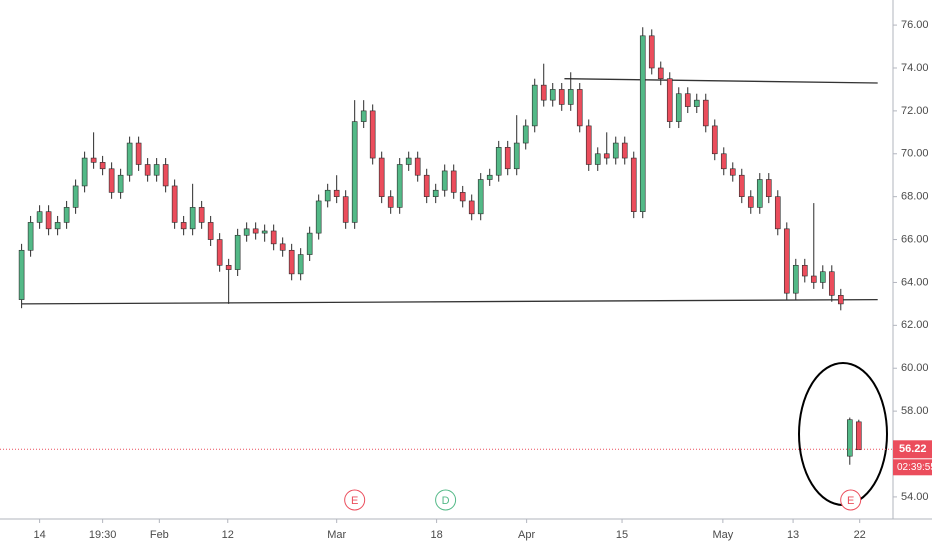 The height and width of the screenshot is (550, 932). What do you see at coordinates (436, 535) in the screenshot?
I see `x-tick-label: 18` at bounding box center [436, 535].